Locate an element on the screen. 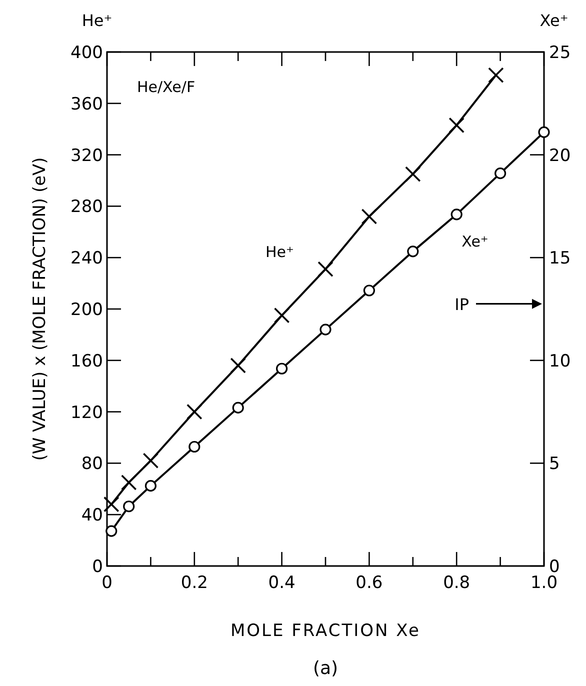 Image resolution: width=586 pixels, height=686 pixels. x-tick-label: 0.2 is located at coordinates (194, 583).